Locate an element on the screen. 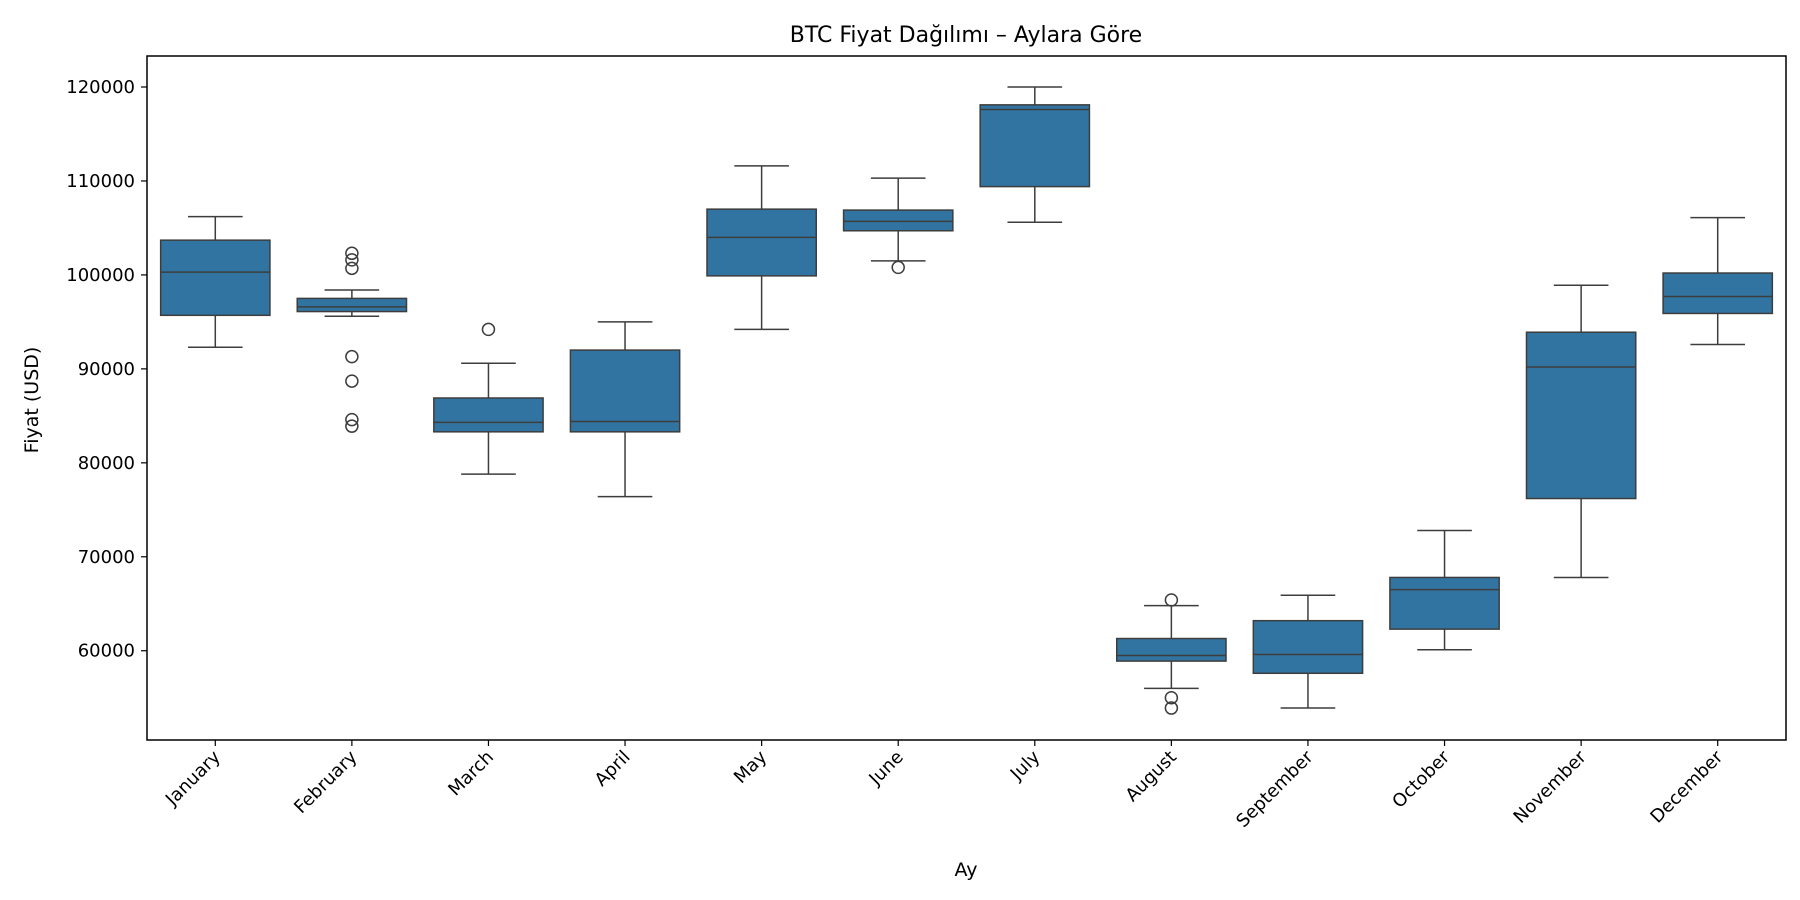 This screenshot has width=1800, height=900. y-tick-label: 120000 is located at coordinates (100, 87).